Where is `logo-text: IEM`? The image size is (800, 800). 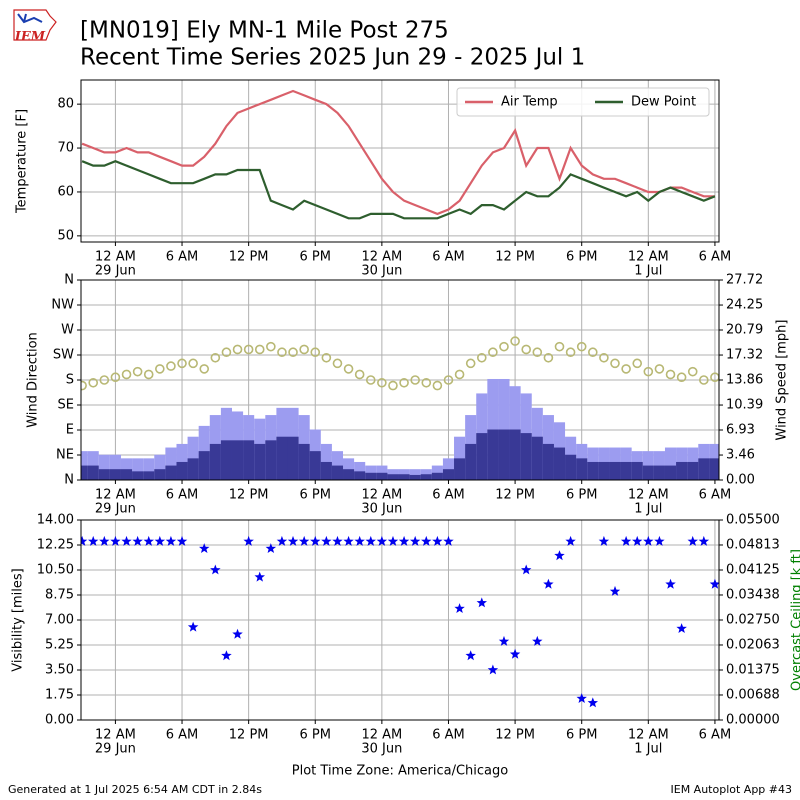
logo-text: IEM is located at coordinates (30, 37).